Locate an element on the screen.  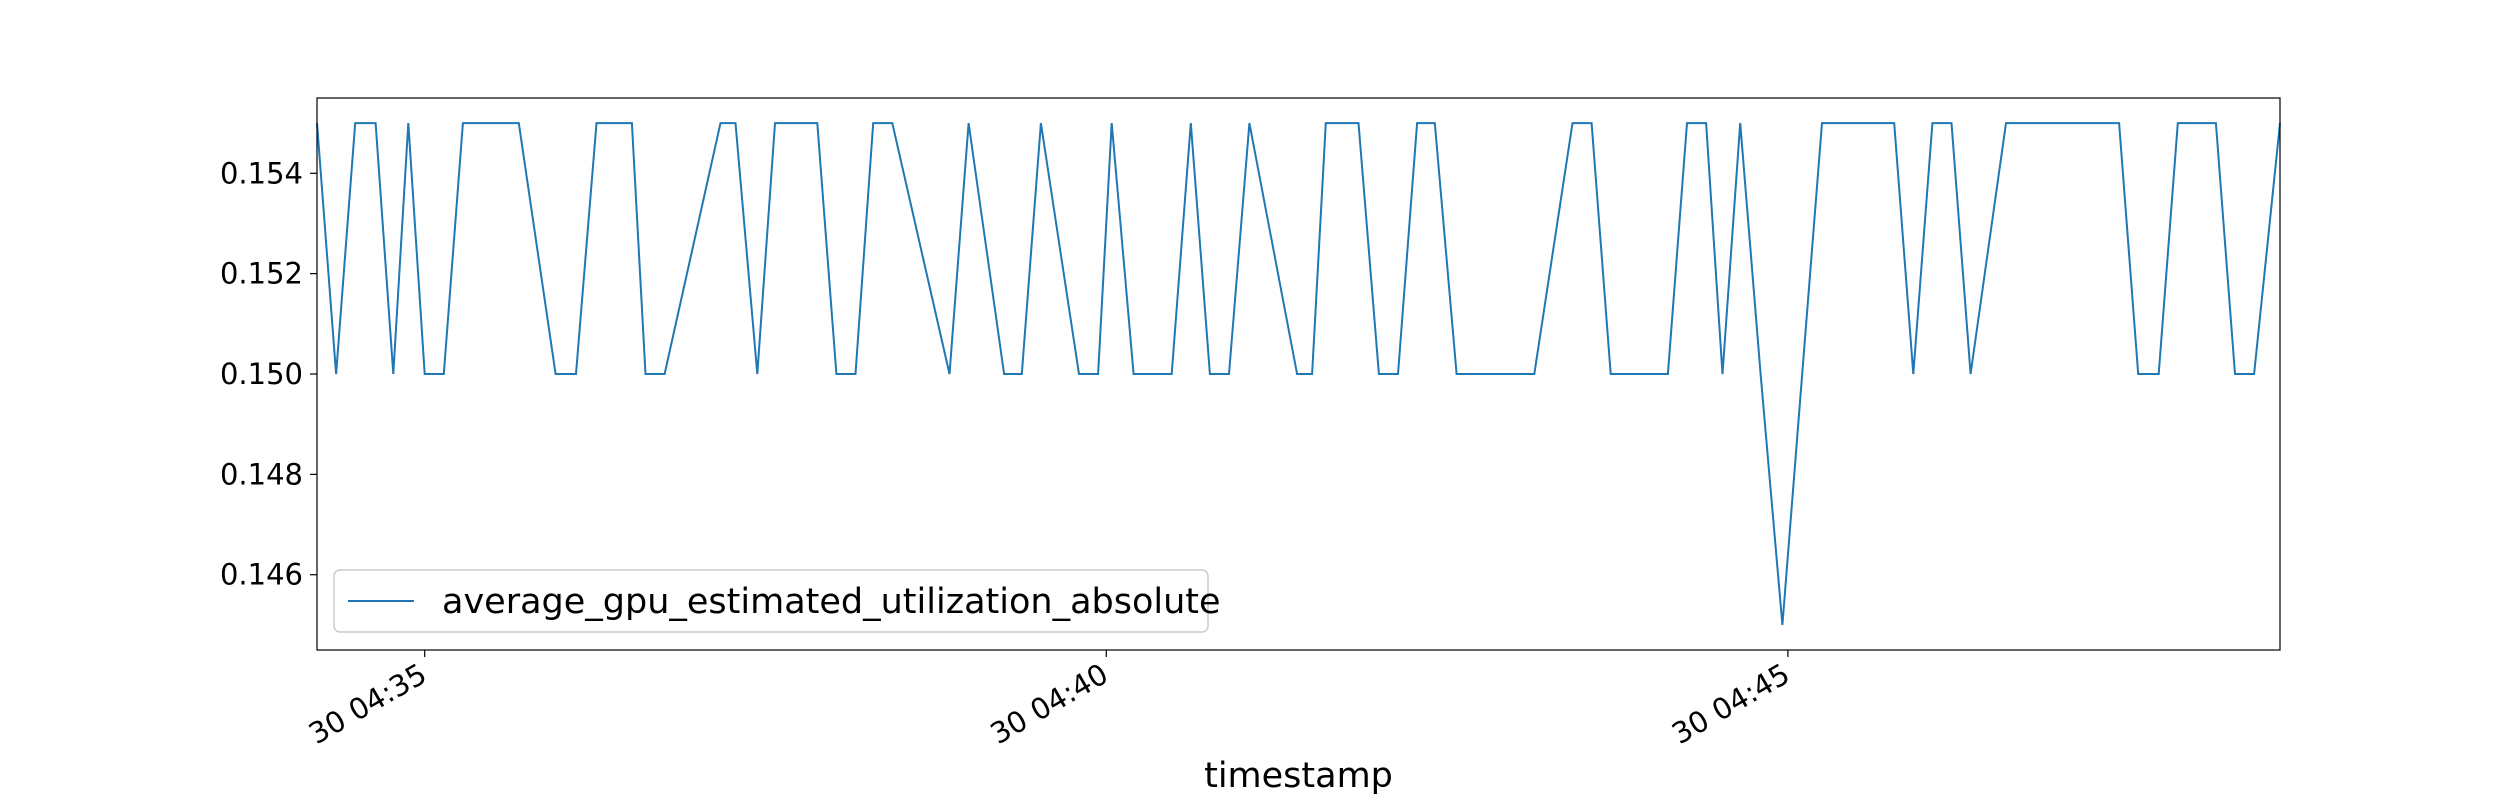
y-tick-label: 0.148 is located at coordinates (261, 474).